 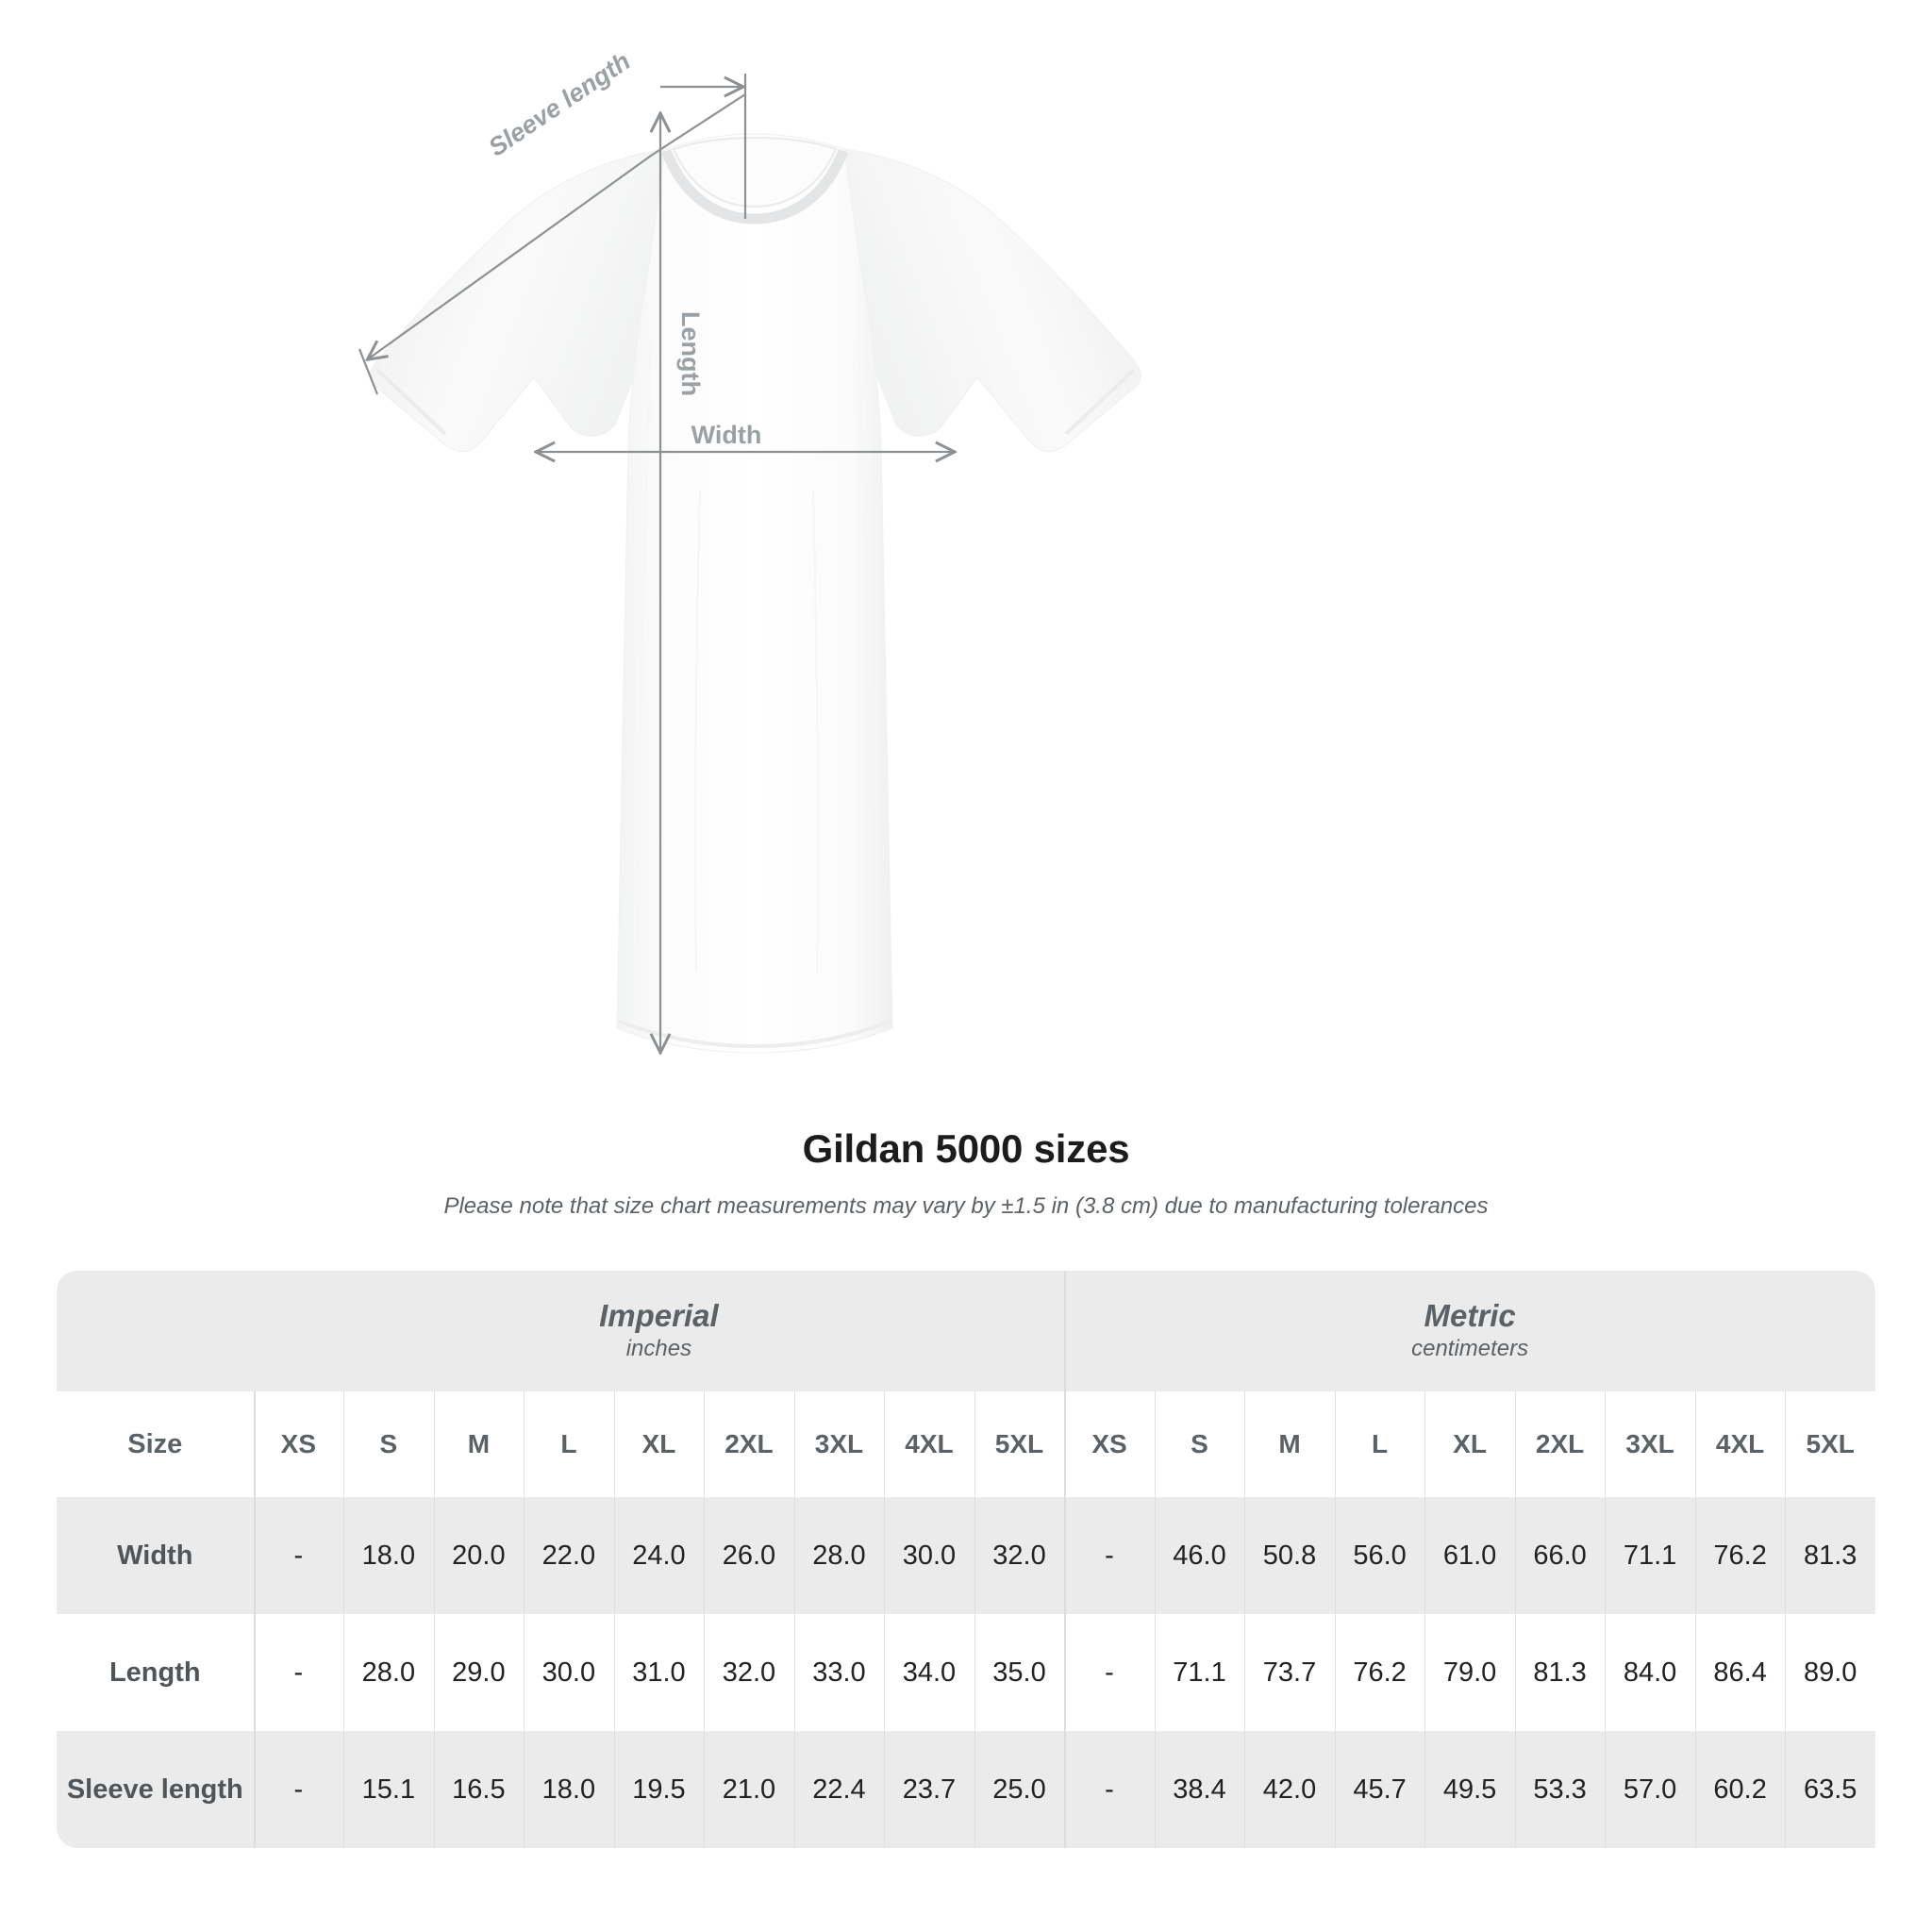 I want to click on cell-length-3xl-imperial: 33.0, so click(x=839, y=1672).